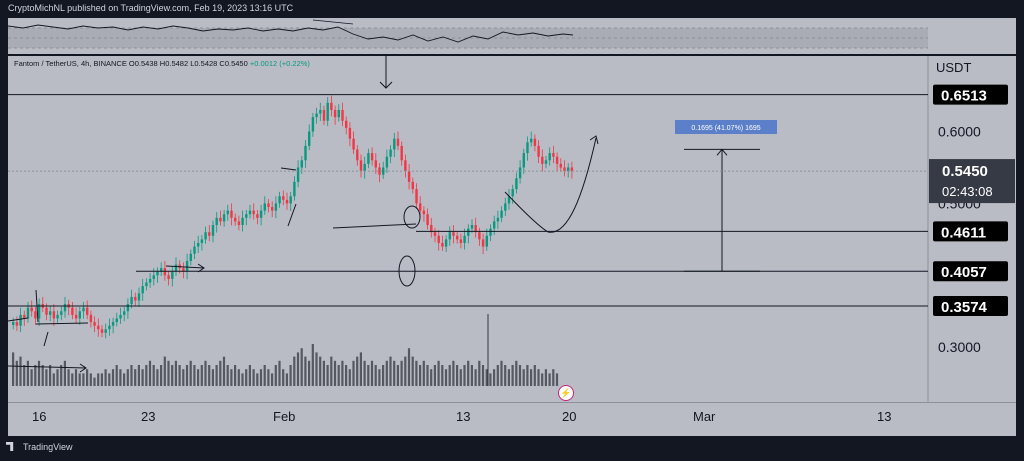 This screenshot has height=461, width=1024. I want to click on time-axis, so click(512, 419).